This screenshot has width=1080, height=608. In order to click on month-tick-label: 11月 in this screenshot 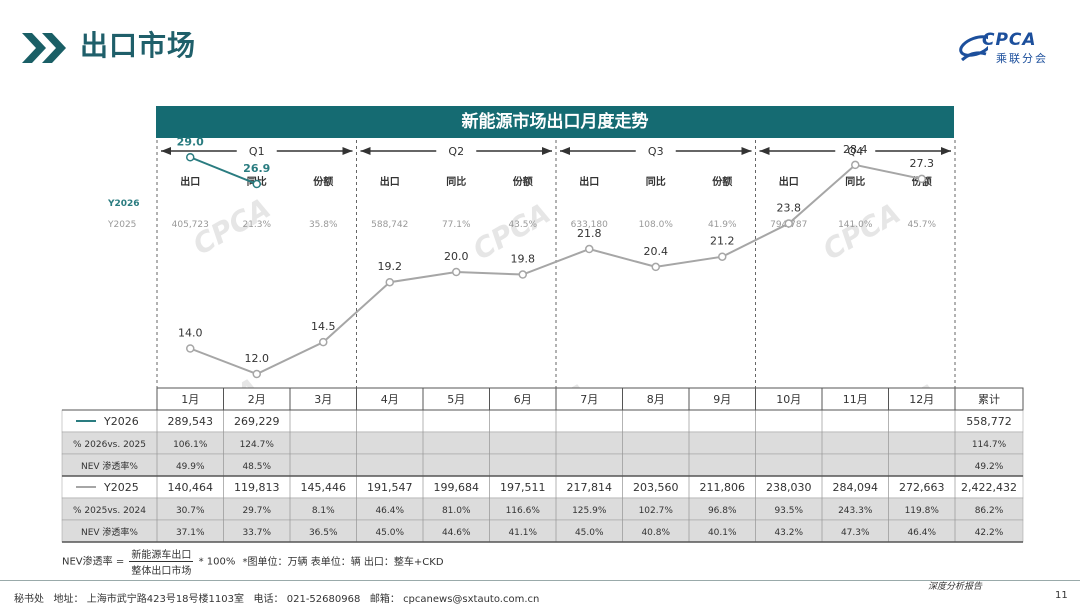, I will do `click(855, 399)`.